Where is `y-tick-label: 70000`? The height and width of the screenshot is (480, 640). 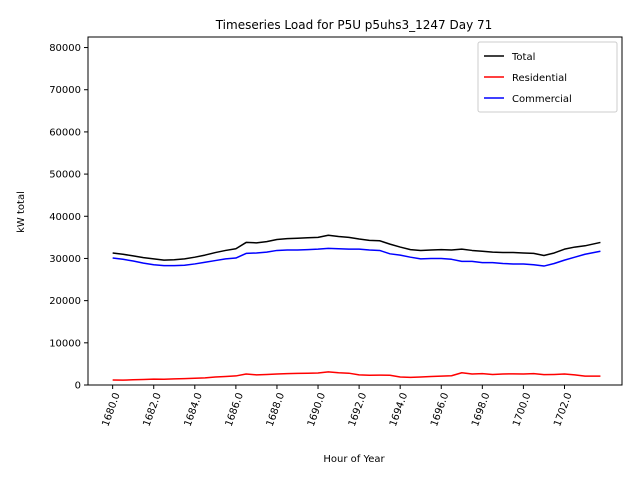 y-tick-label: 70000 is located at coordinates (65, 90).